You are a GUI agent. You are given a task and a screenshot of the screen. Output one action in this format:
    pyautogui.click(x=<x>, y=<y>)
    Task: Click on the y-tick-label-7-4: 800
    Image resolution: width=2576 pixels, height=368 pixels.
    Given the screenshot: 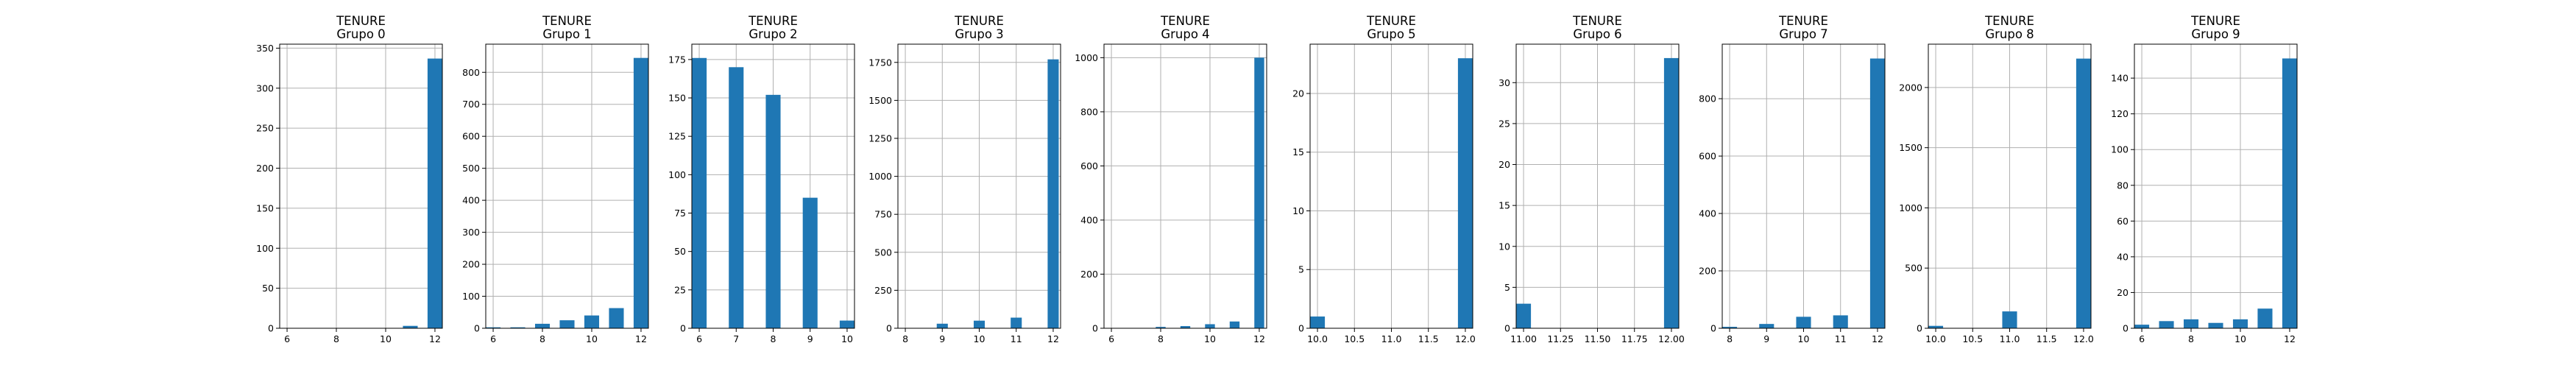 What is the action you would take?
    pyautogui.click(x=1707, y=99)
    